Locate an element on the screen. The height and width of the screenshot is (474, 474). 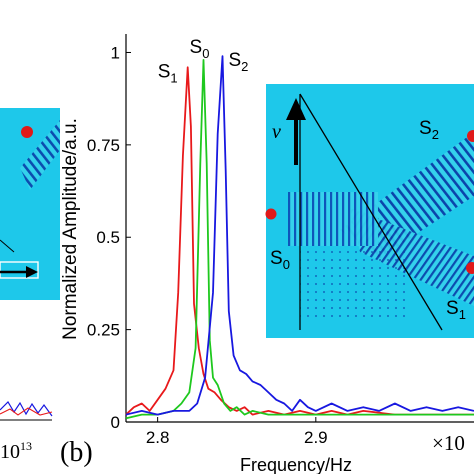
inset-label-s2: S2 is located at coordinates (429, 130).